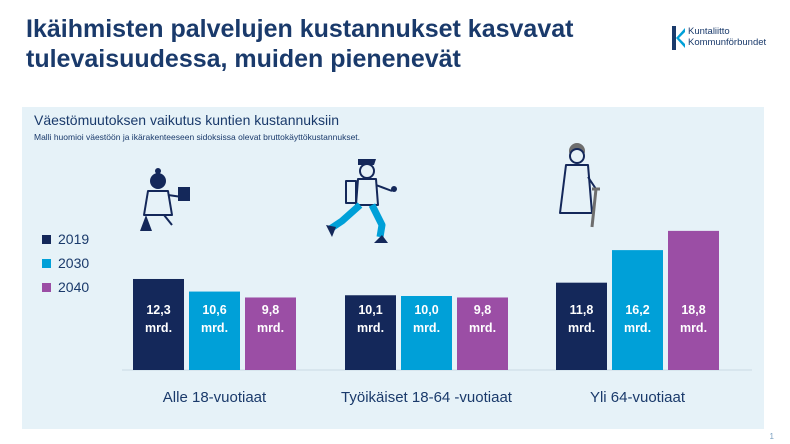 The height and width of the screenshot is (444, 790). What do you see at coordinates (74, 287) in the screenshot?
I see `legend-label-2040: 2040` at bounding box center [74, 287].